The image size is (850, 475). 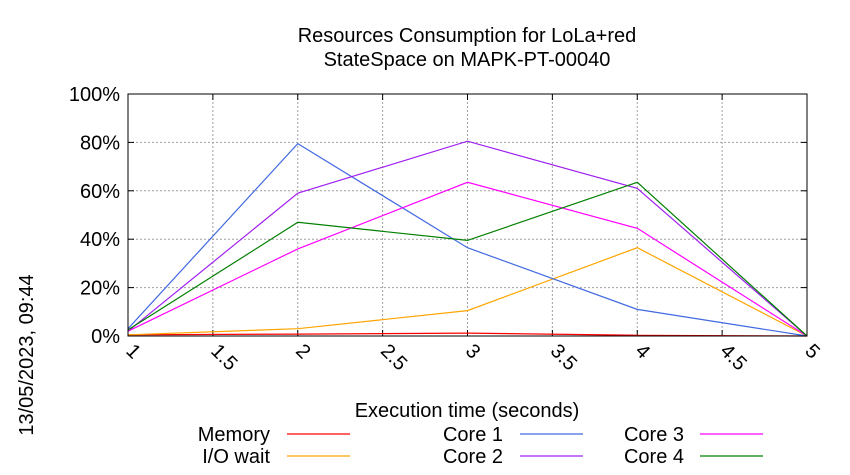 What do you see at coordinates (472, 351) in the screenshot?
I see `x-tick-label: 3` at bounding box center [472, 351].